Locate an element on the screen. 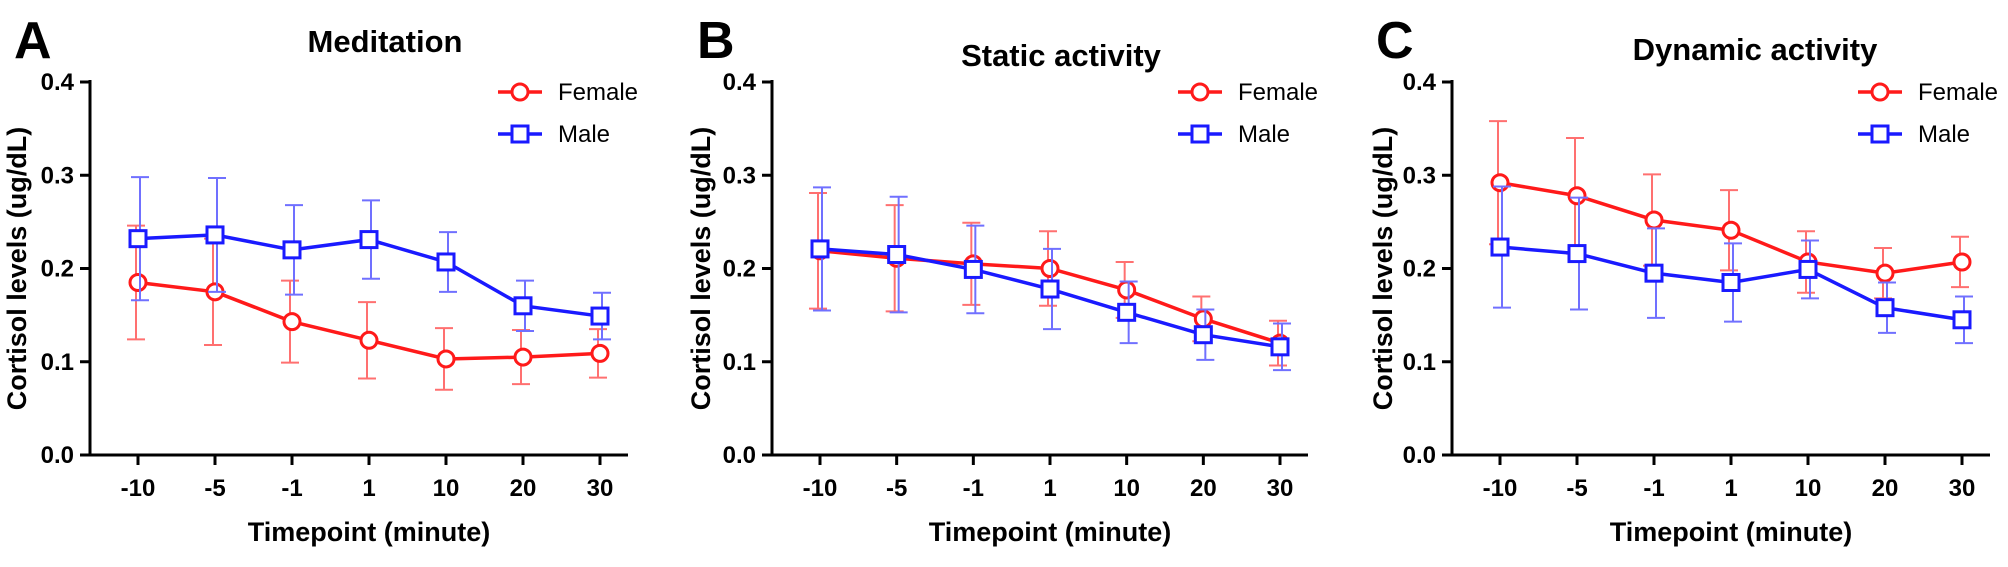  chart-title: Static activity is located at coordinates (1061, 55).